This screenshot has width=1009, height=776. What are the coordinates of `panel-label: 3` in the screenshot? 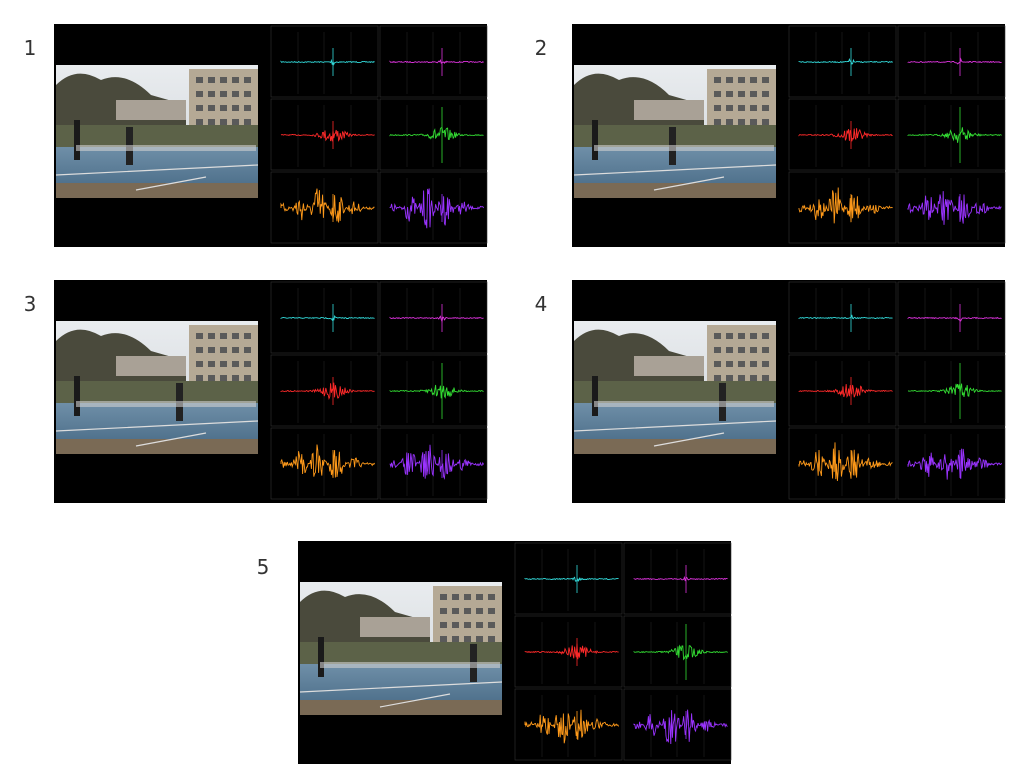 It's located at (30, 304).